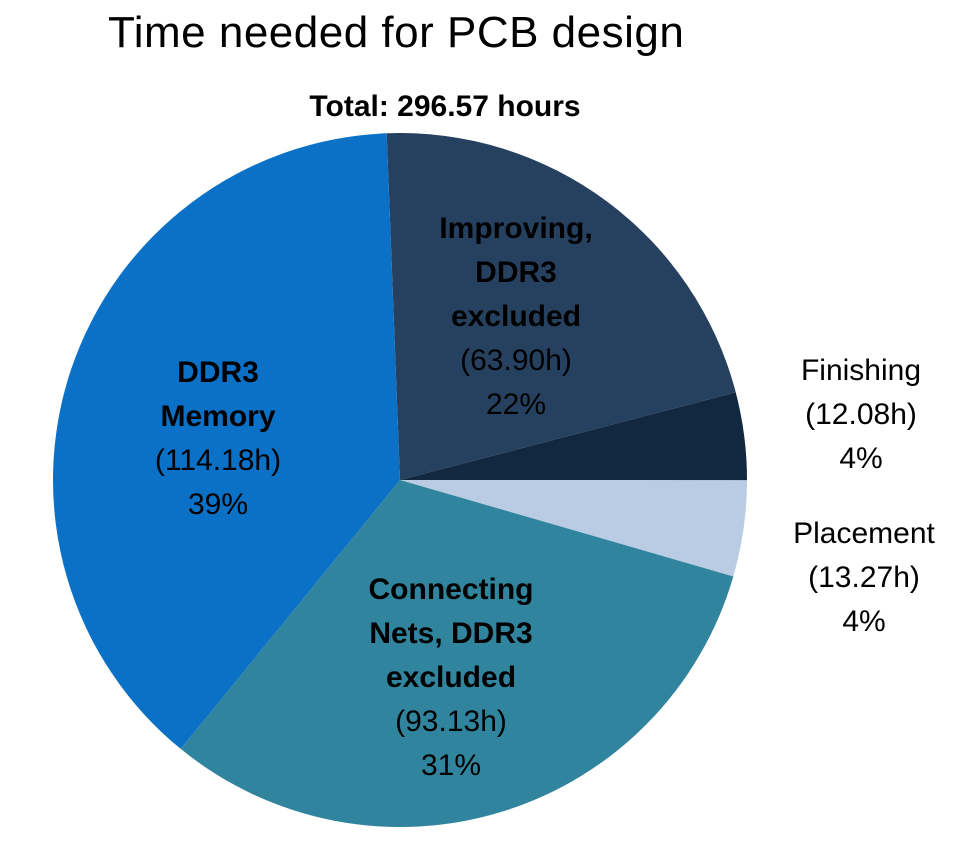  What do you see at coordinates (561, 306) in the screenshot?
I see `pie-slice-improving` at bounding box center [561, 306].